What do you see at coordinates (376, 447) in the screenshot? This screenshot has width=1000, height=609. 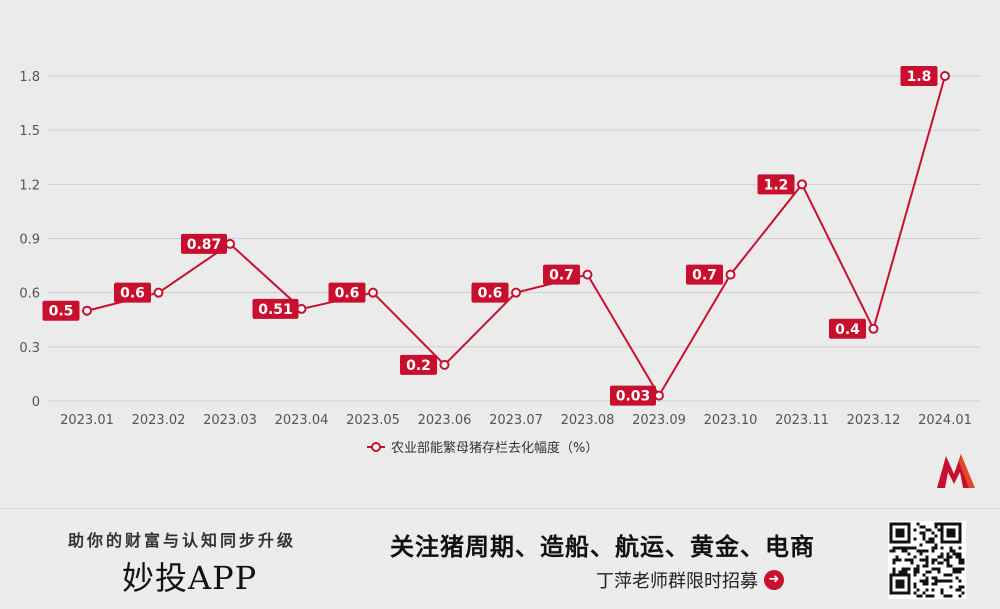 I see `legend-marker` at bounding box center [376, 447].